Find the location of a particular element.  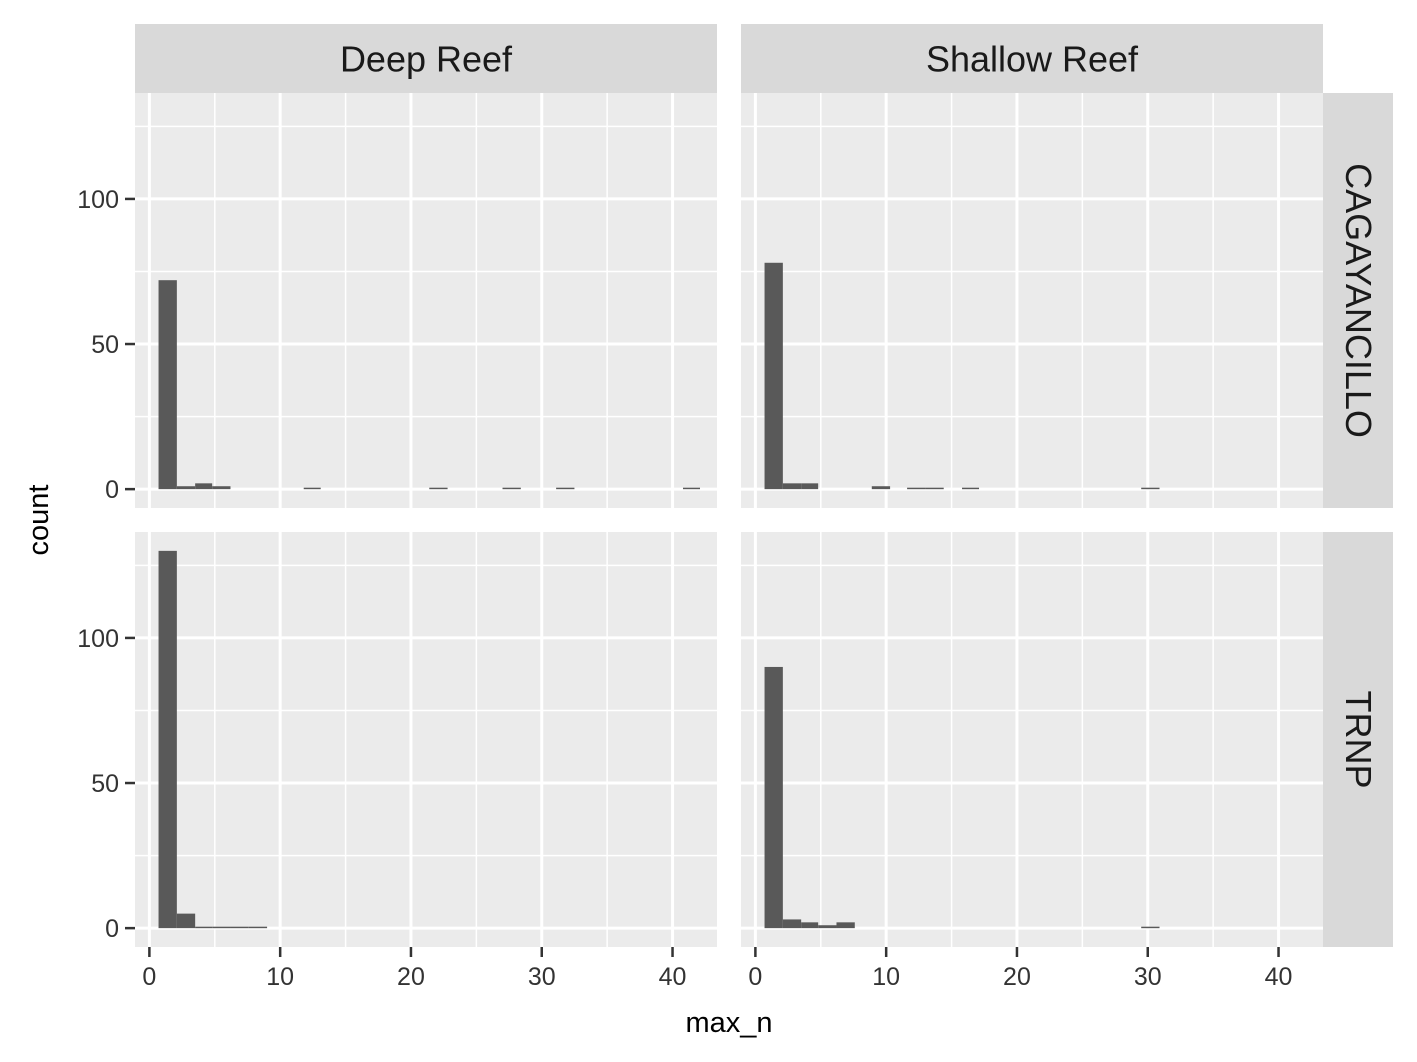

strip-cagayancillo: CAGAYANCILLO is located at coordinates (1358, 300).